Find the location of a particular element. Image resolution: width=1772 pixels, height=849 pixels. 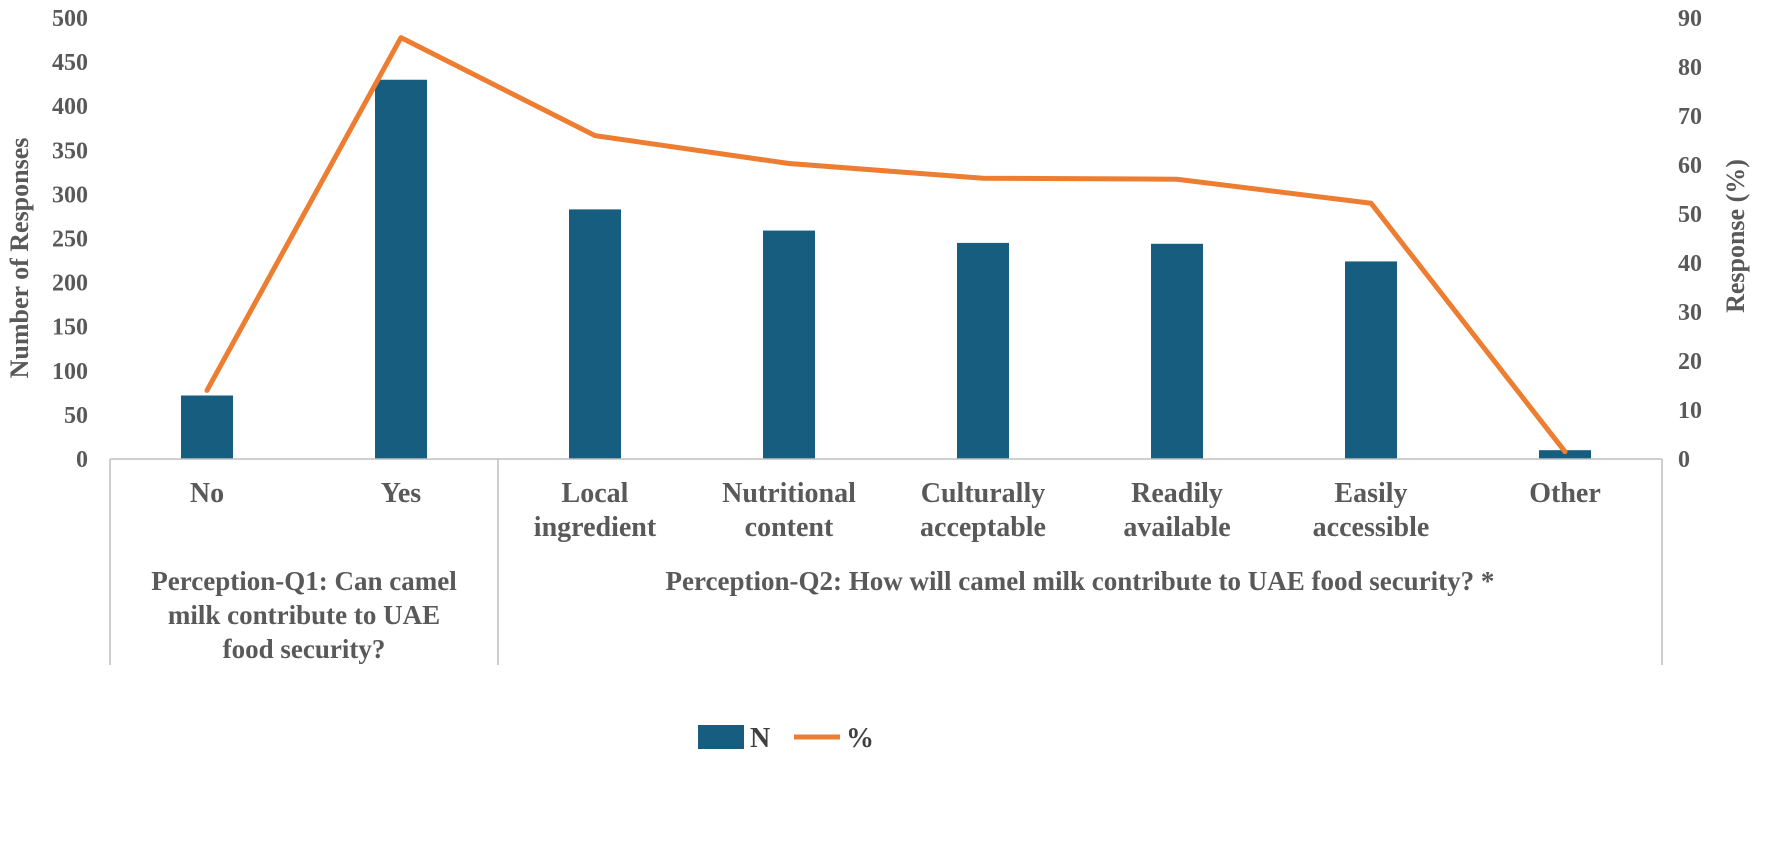

category-label-line: content is located at coordinates (789, 527).